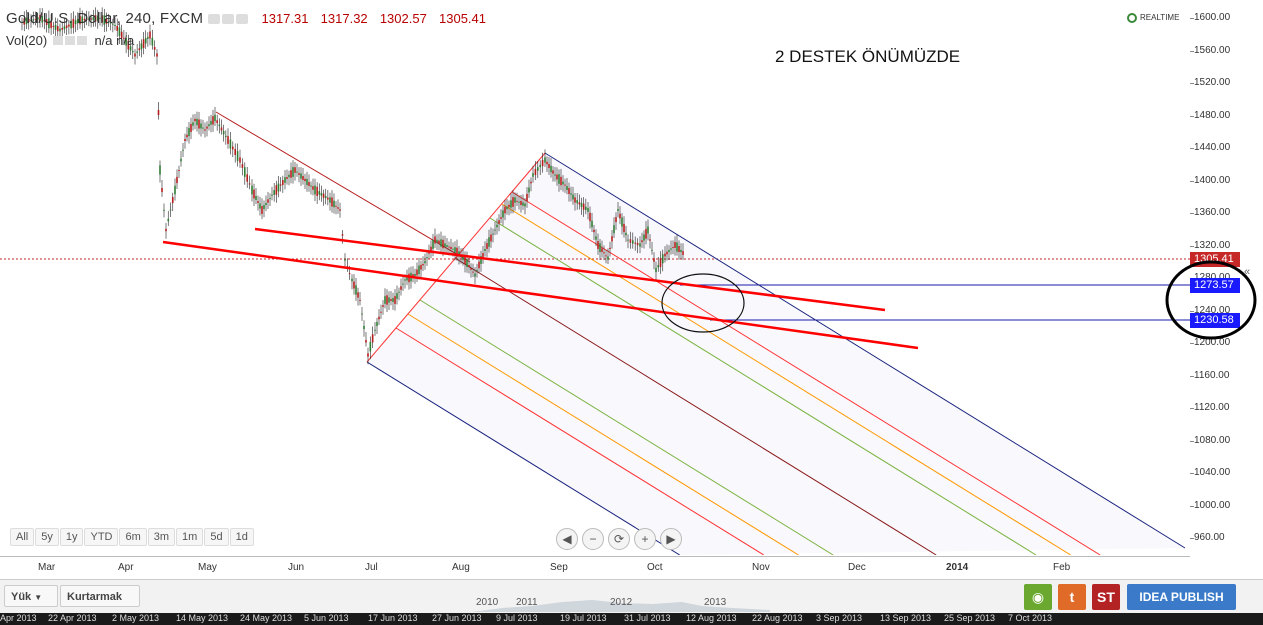 Image resolution: width=1263 pixels, height=625 pixels. I want to click on range-button-5d: 5d, so click(216, 537).